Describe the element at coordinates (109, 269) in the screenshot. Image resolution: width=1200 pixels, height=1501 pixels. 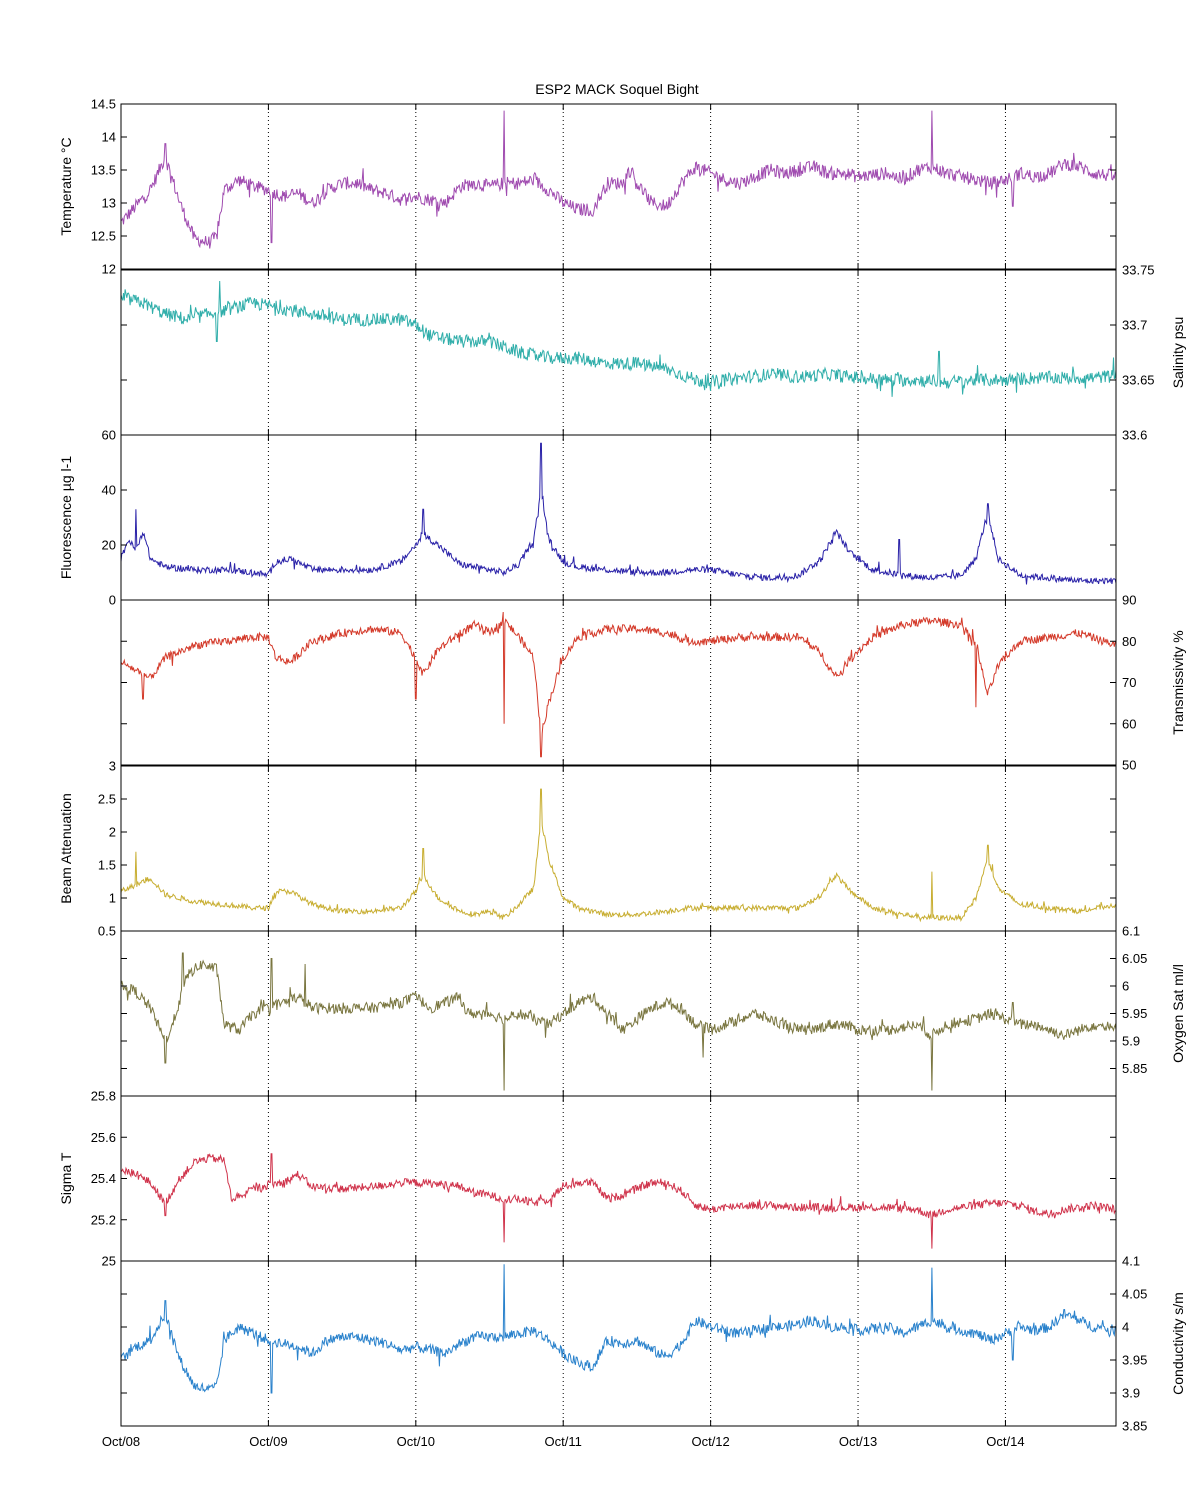
I see `y-tick-label: 12` at that location.